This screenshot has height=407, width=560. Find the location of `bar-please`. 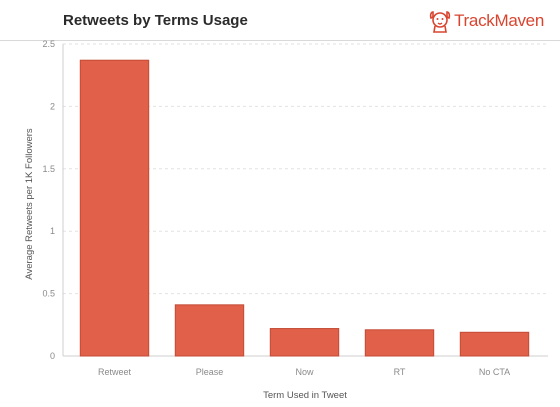

bar-please is located at coordinates (209, 330).